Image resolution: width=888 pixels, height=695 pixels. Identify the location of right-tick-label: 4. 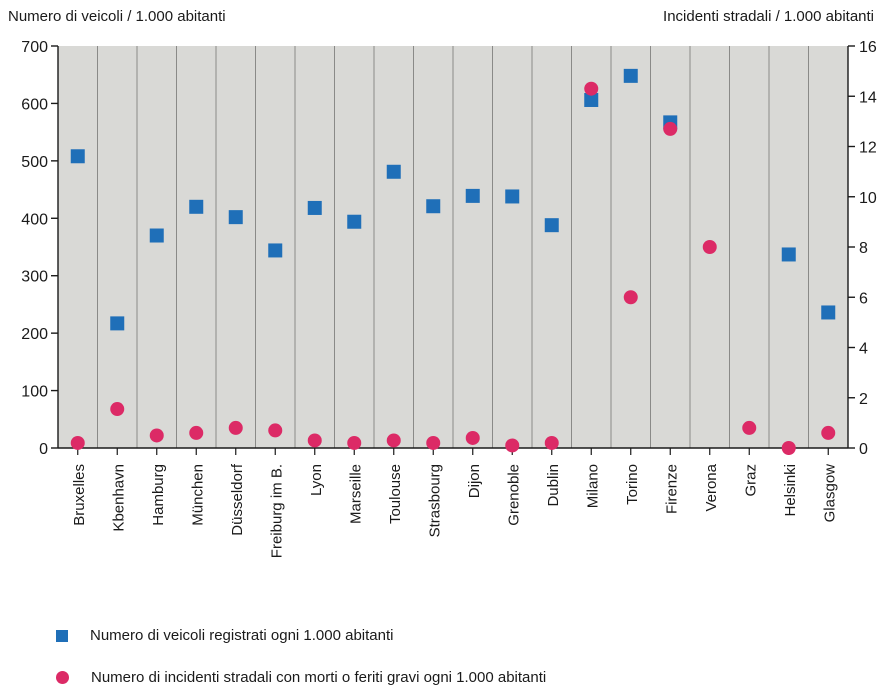
(863, 349).